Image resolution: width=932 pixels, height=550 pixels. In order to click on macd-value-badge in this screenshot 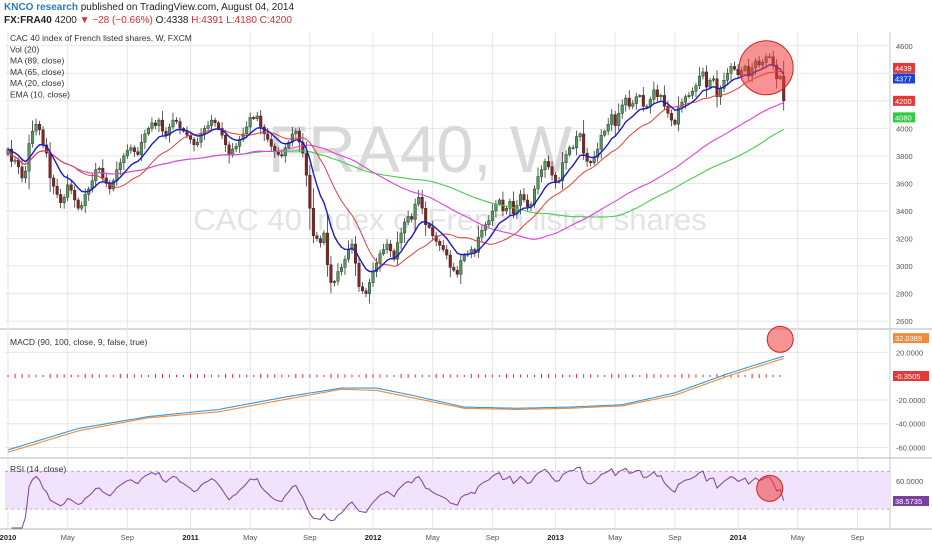, I will do `click(911, 376)`.